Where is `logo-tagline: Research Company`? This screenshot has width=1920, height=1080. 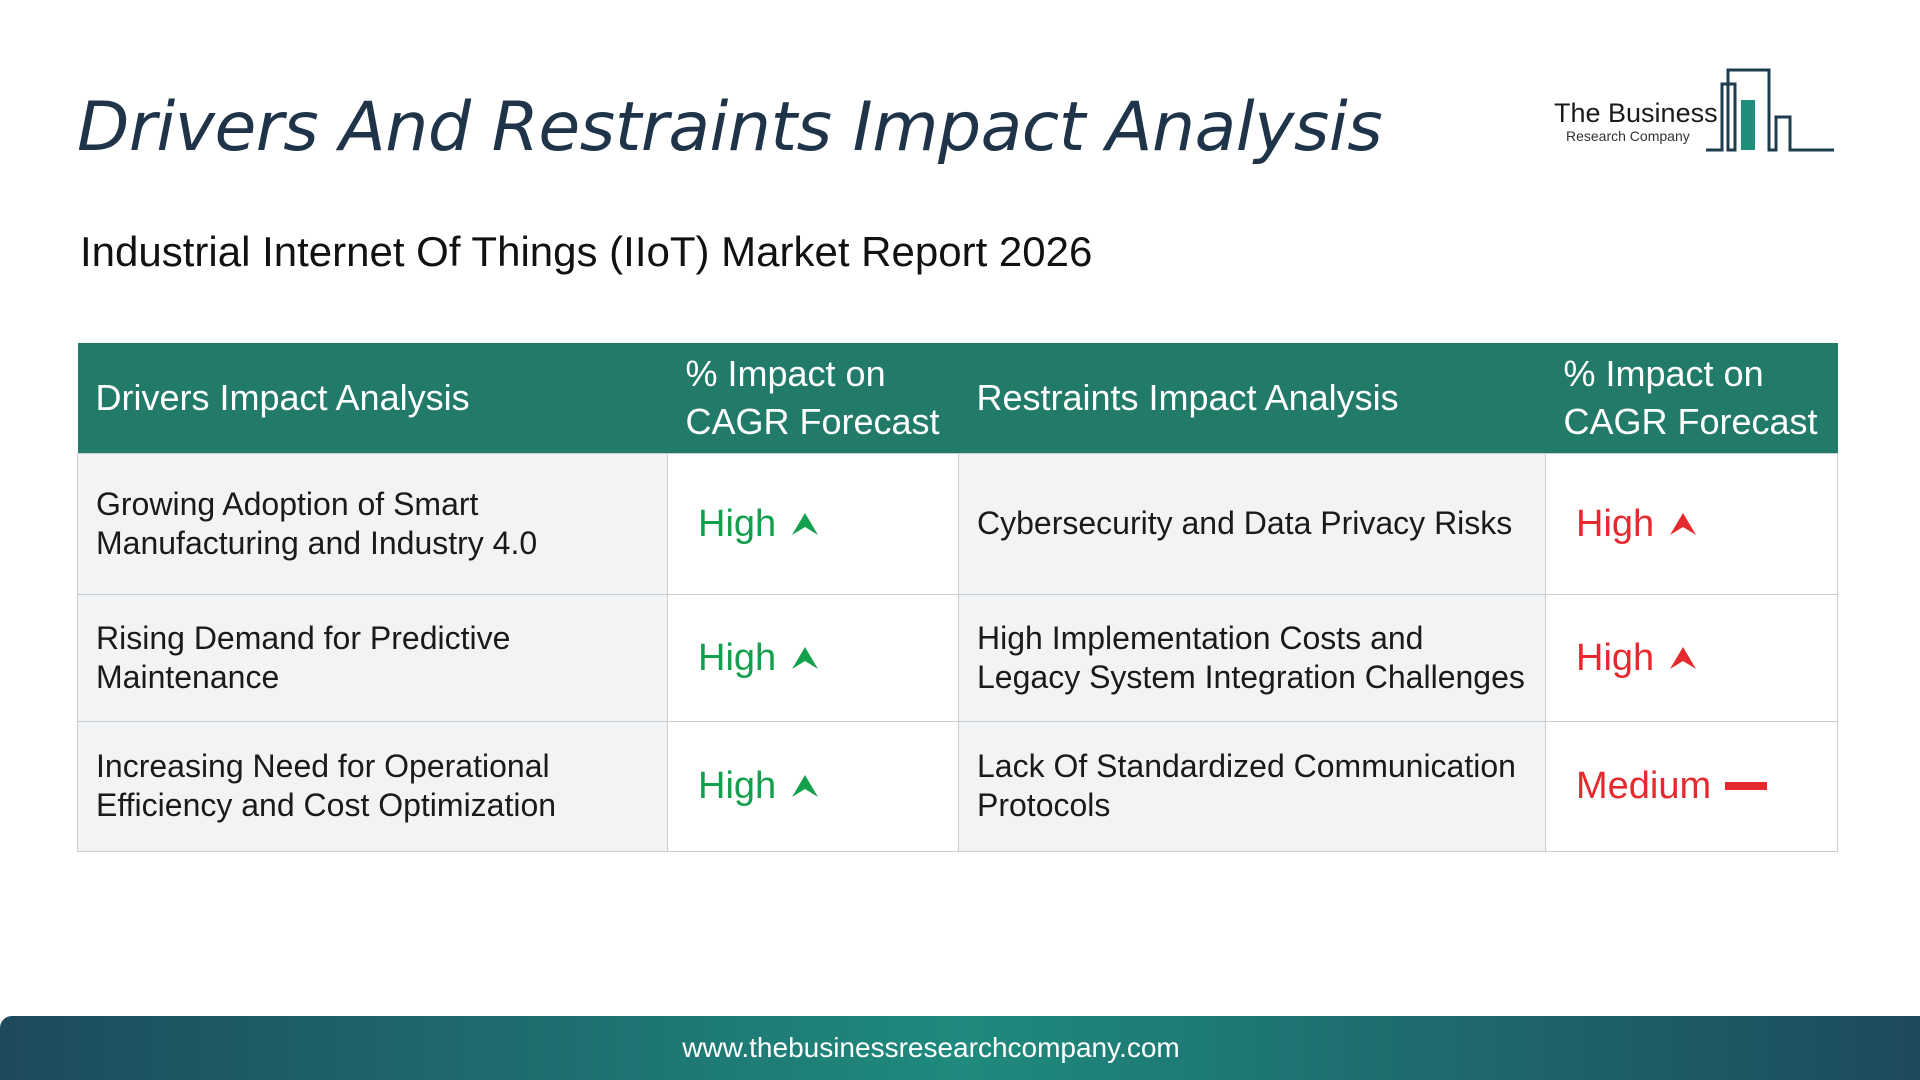
logo-tagline: Research Company is located at coordinates (1628, 136).